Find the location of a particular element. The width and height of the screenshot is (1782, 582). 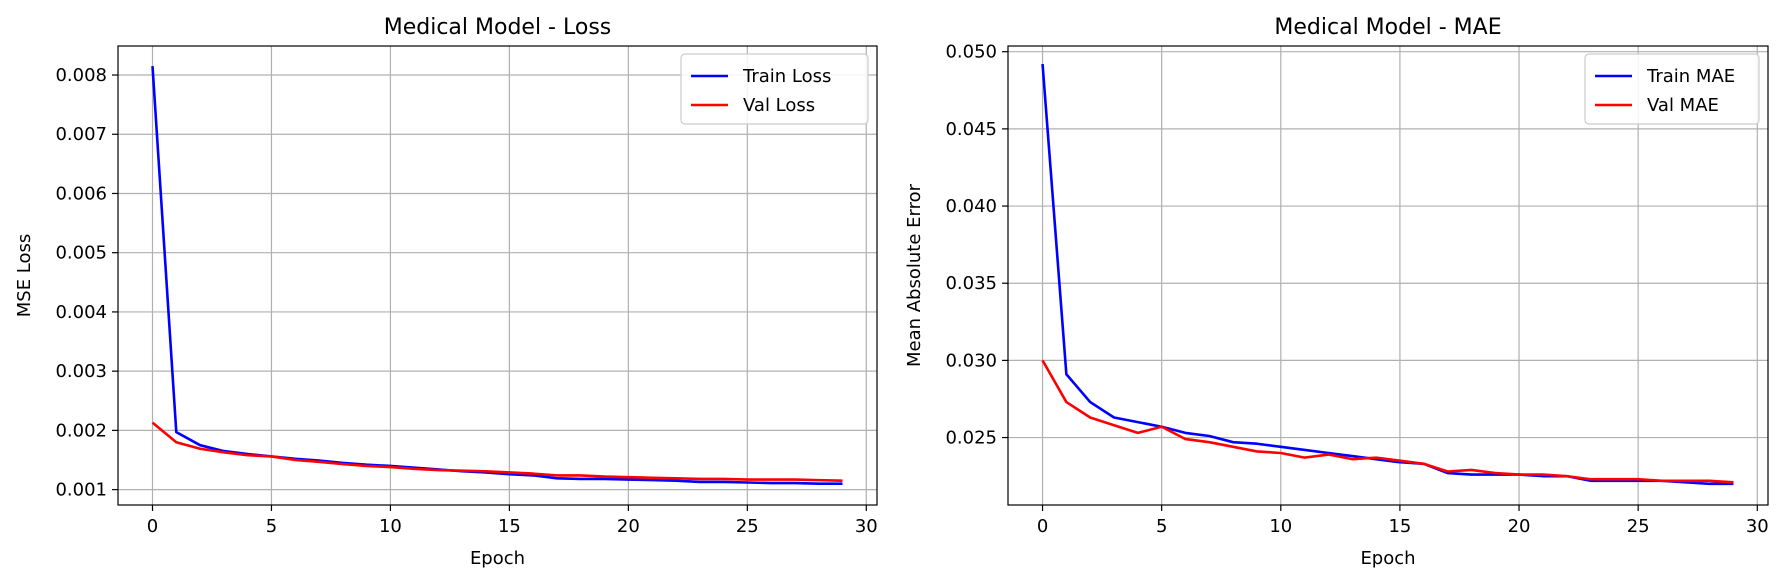

mae-ytick-label-4: 0.045 is located at coordinates (971, 129).